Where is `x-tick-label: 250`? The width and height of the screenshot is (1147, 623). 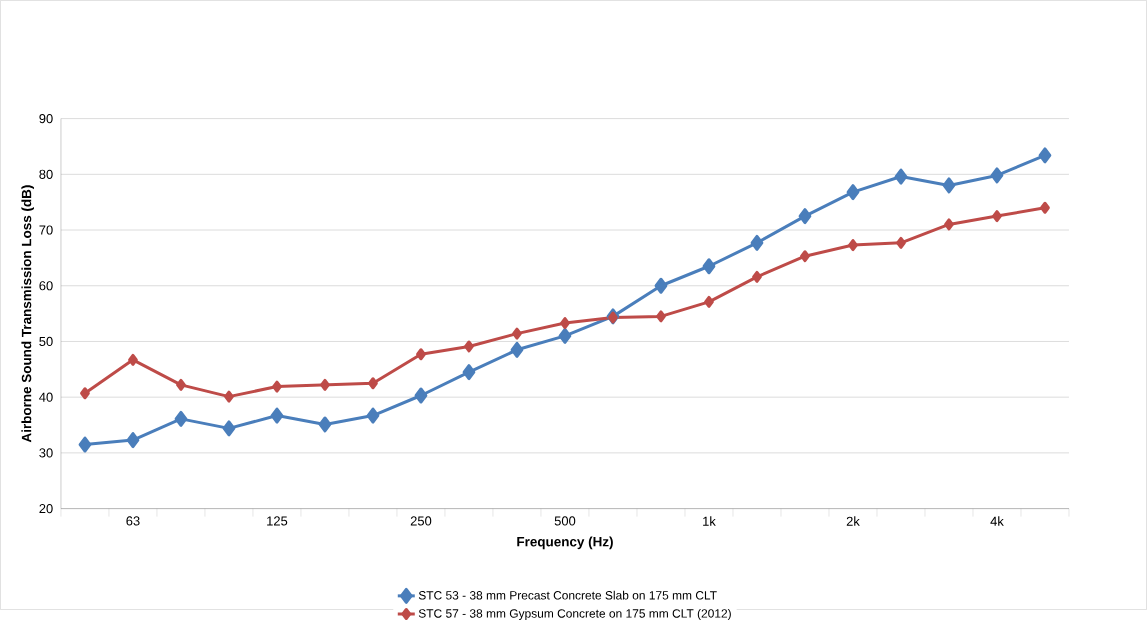 x-tick-label: 250 is located at coordinates (421, 521).